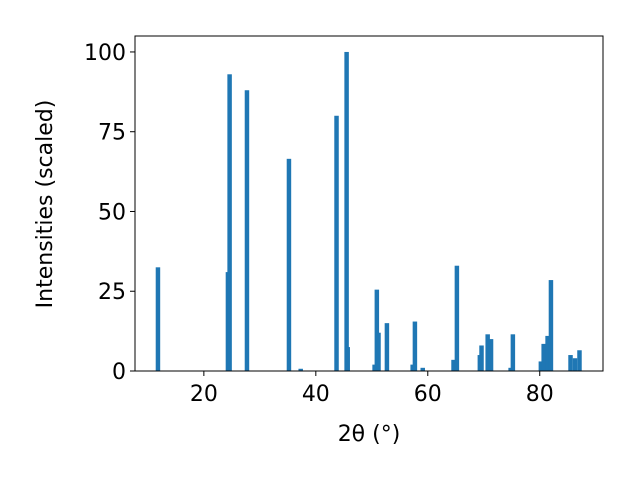 This screenshot has width=640, height=480. Describe the element at coordinates (119, 372) in the screenshot. I see `y-tick-label: 0` at that location.